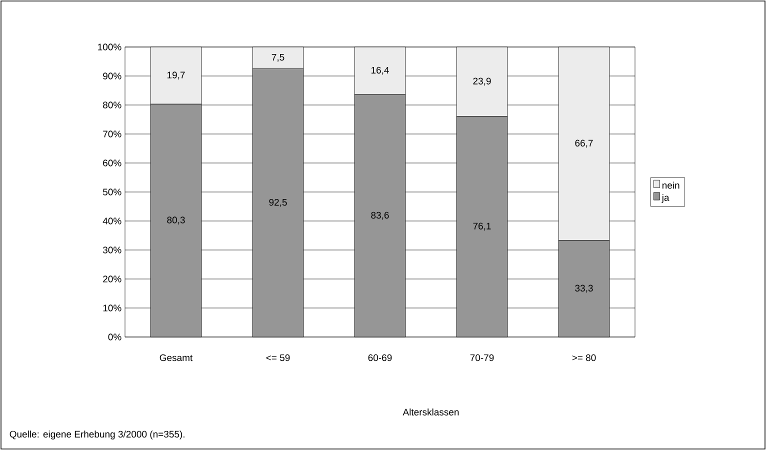  Describe the element at coordinates (380, 70) in the screenshot. I see `data-label: 16,4` at that location.